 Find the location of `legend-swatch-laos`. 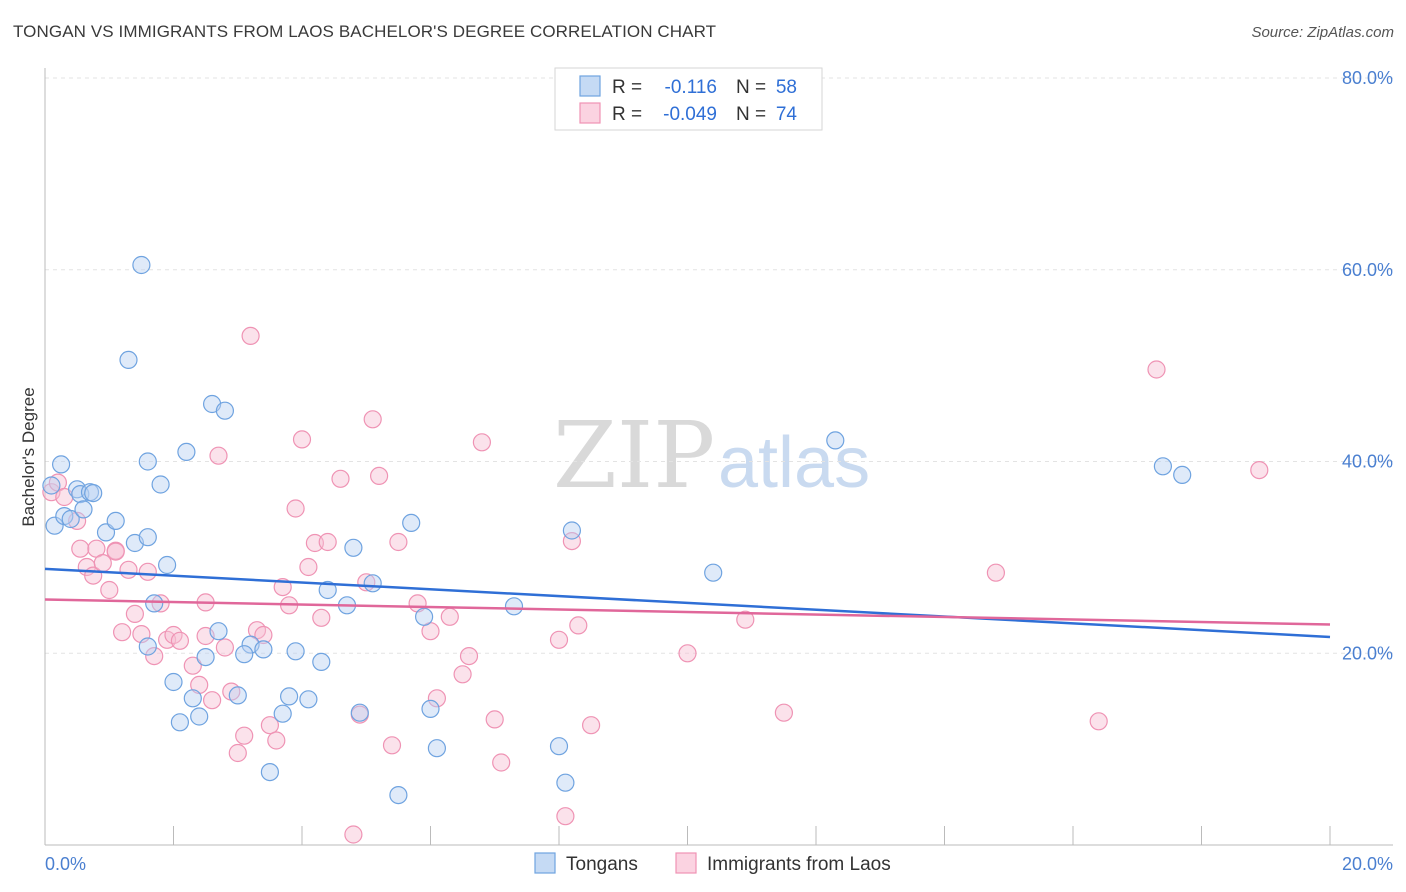

legend-swatch-laos is located at coordinates (590, 113).